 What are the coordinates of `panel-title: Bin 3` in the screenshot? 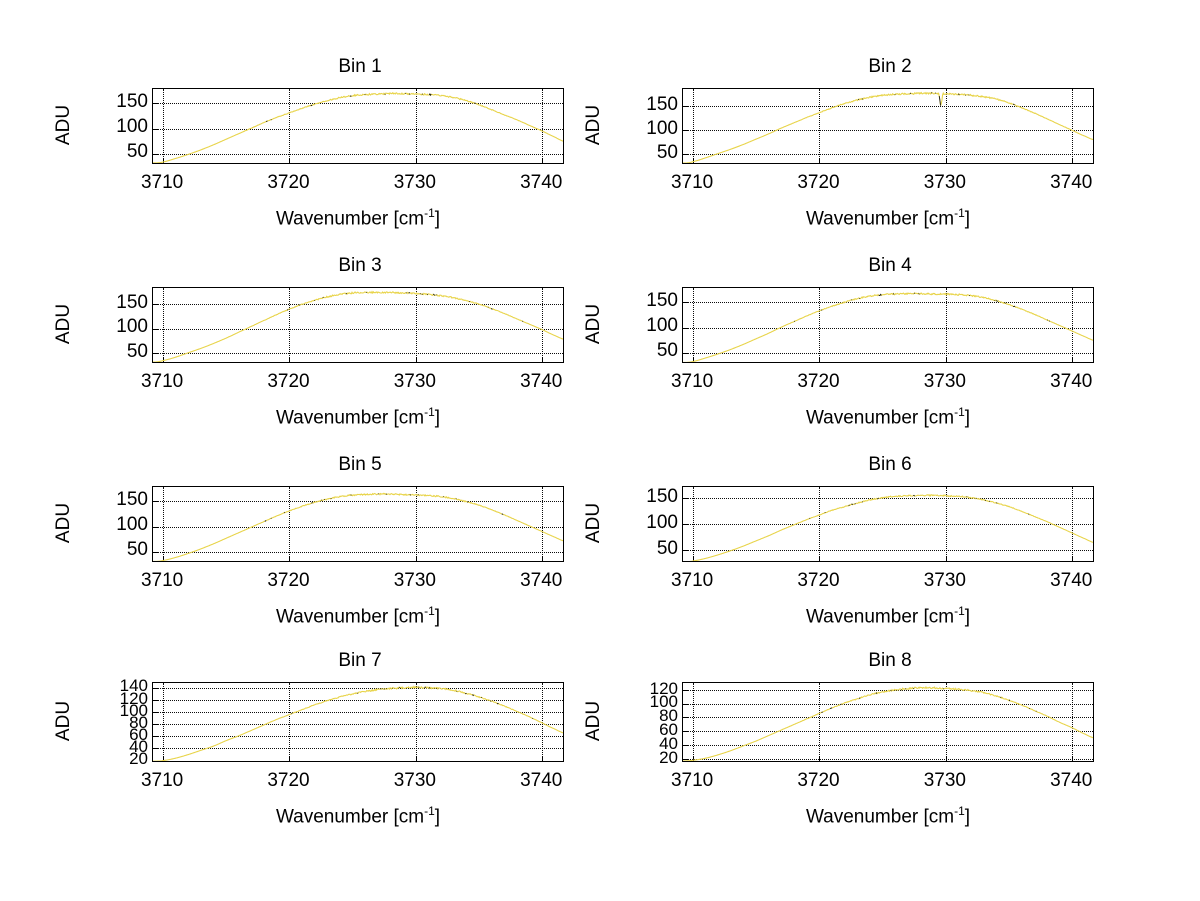 It's located at (360, 265).